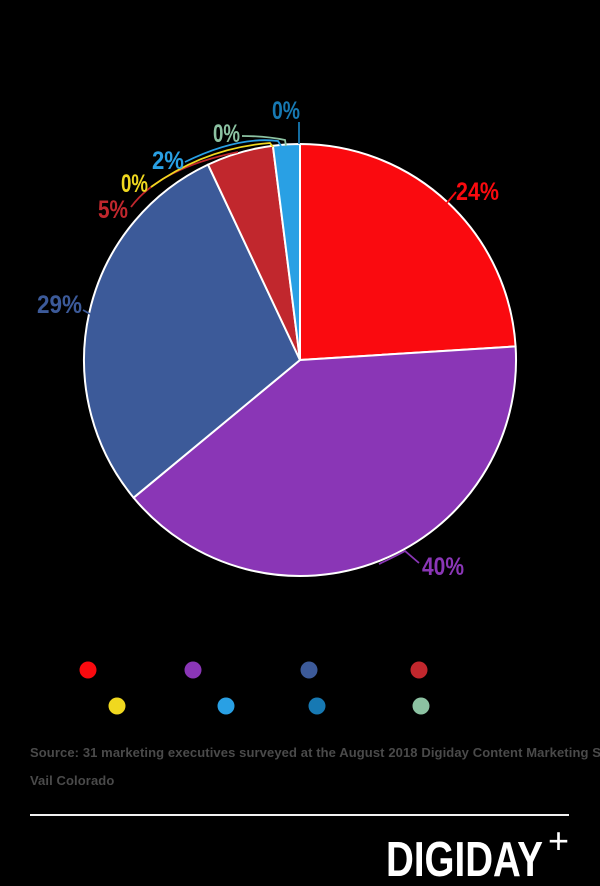 Image resolution: width=600 pixels, height=886 pixels. Describe the element at coordinates (59, 305) in the screenshot. I see `callout-label-3: 29%` at that location.